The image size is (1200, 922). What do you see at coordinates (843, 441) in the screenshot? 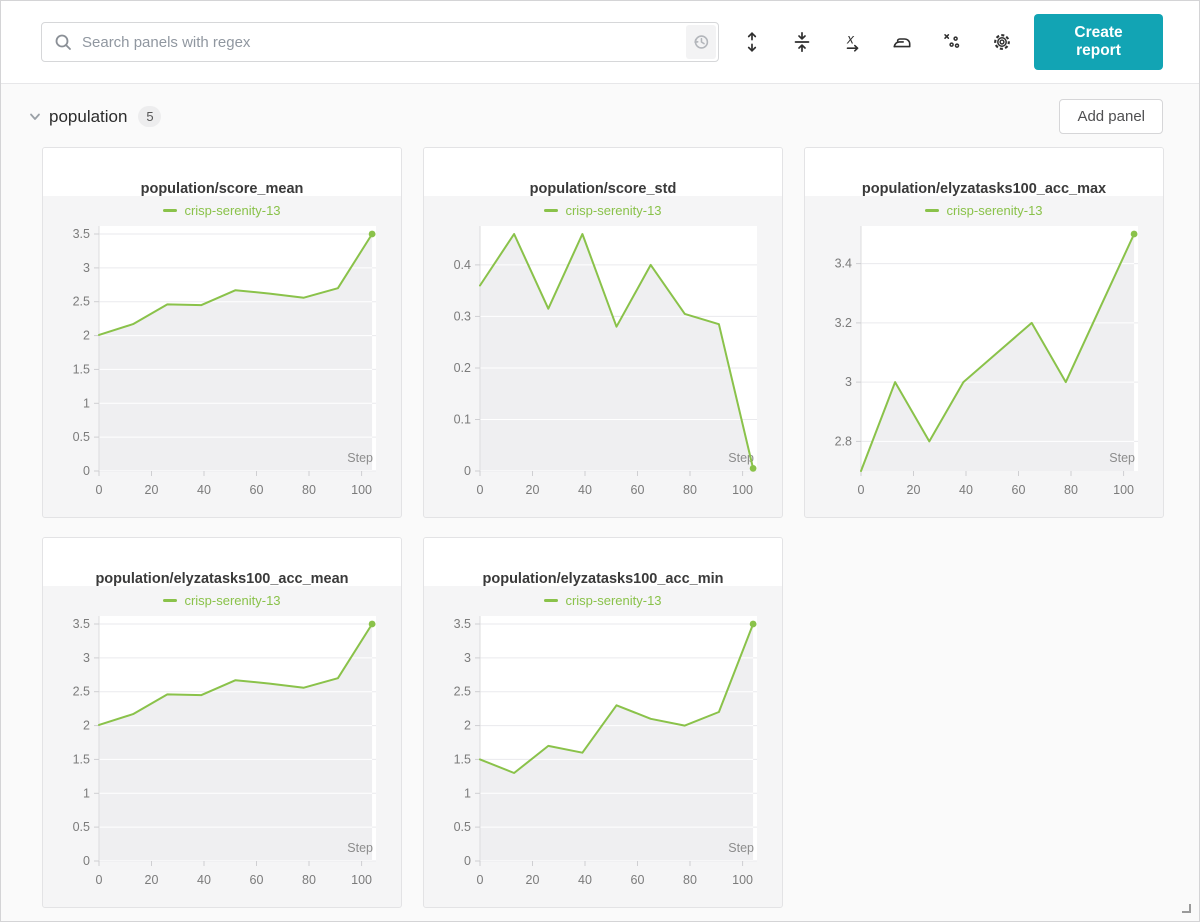
I see `svg-text: 2.8` at bounding box center [843, 441].